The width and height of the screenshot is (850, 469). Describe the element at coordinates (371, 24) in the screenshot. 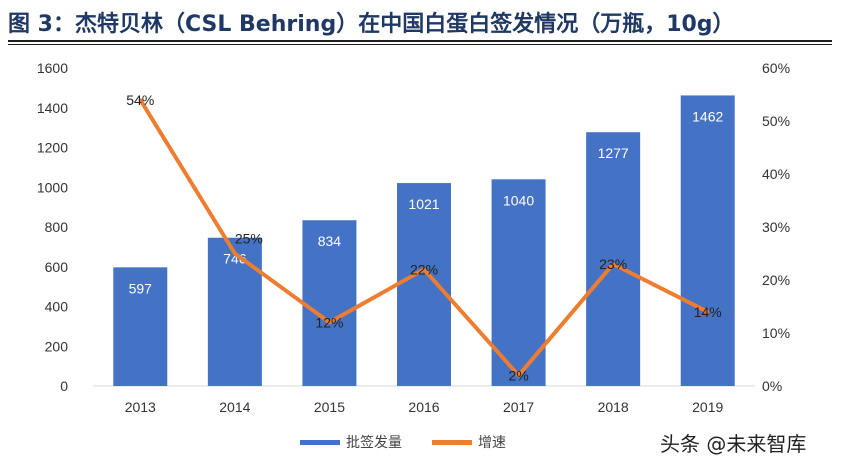

I see `chart-title: 图 3：杰特贝林（CSL Behring）在中国白蛋白签发情况（万瓶，10g）` at that location.